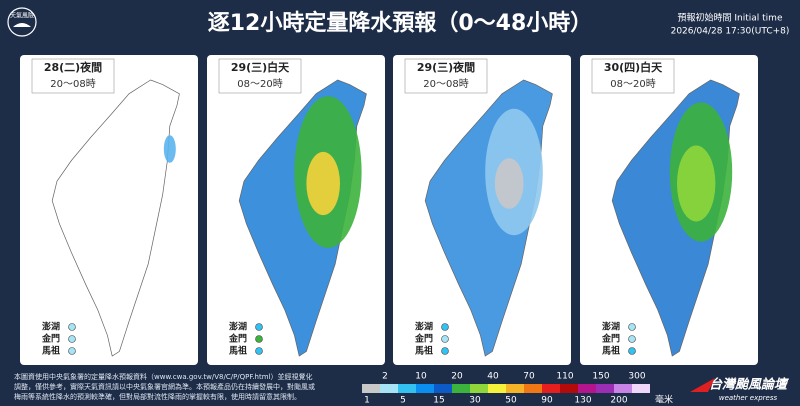 The height and width of the screenshot is (406, 800). What do you see at coordinates (446, 67) in the screenshot?
I see `panel-label: 29(三)夜間` at bounding box center [446, 67].